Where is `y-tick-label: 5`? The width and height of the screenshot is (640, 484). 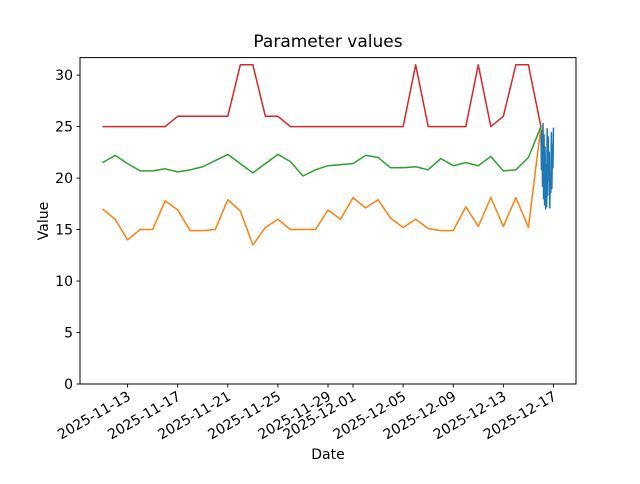
y-tick-label: 5 is located at coordinates (68, 334).